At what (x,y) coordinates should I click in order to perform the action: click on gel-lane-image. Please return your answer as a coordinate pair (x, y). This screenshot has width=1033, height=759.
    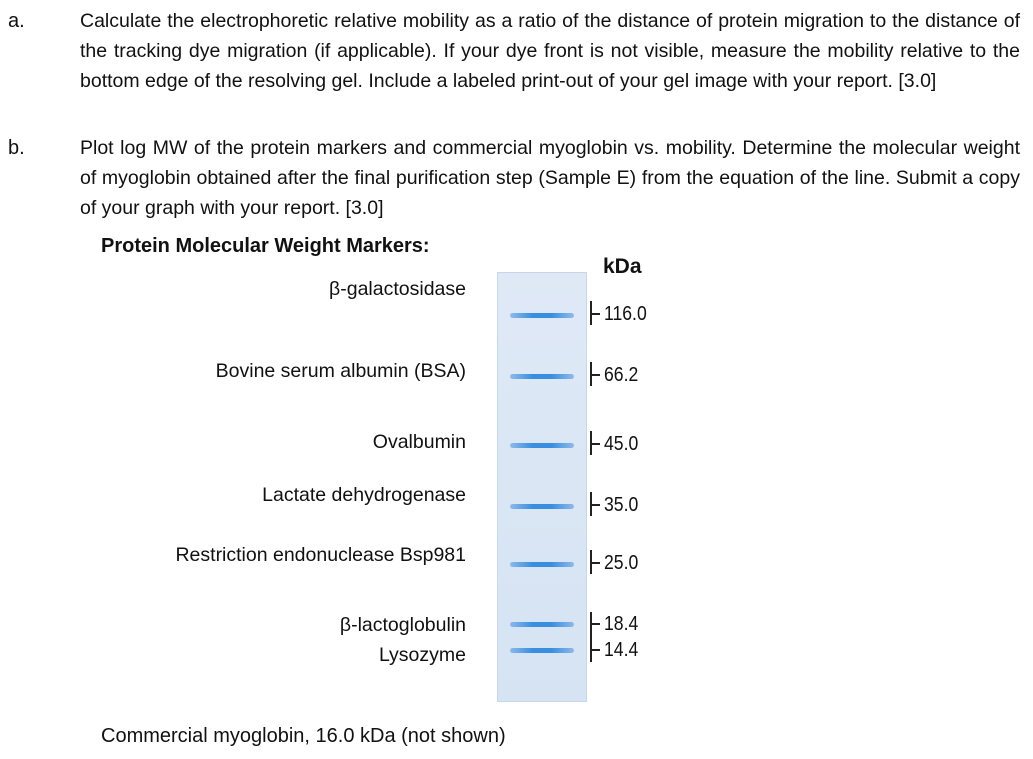
    Looking at the image, I should click on (542, 487).